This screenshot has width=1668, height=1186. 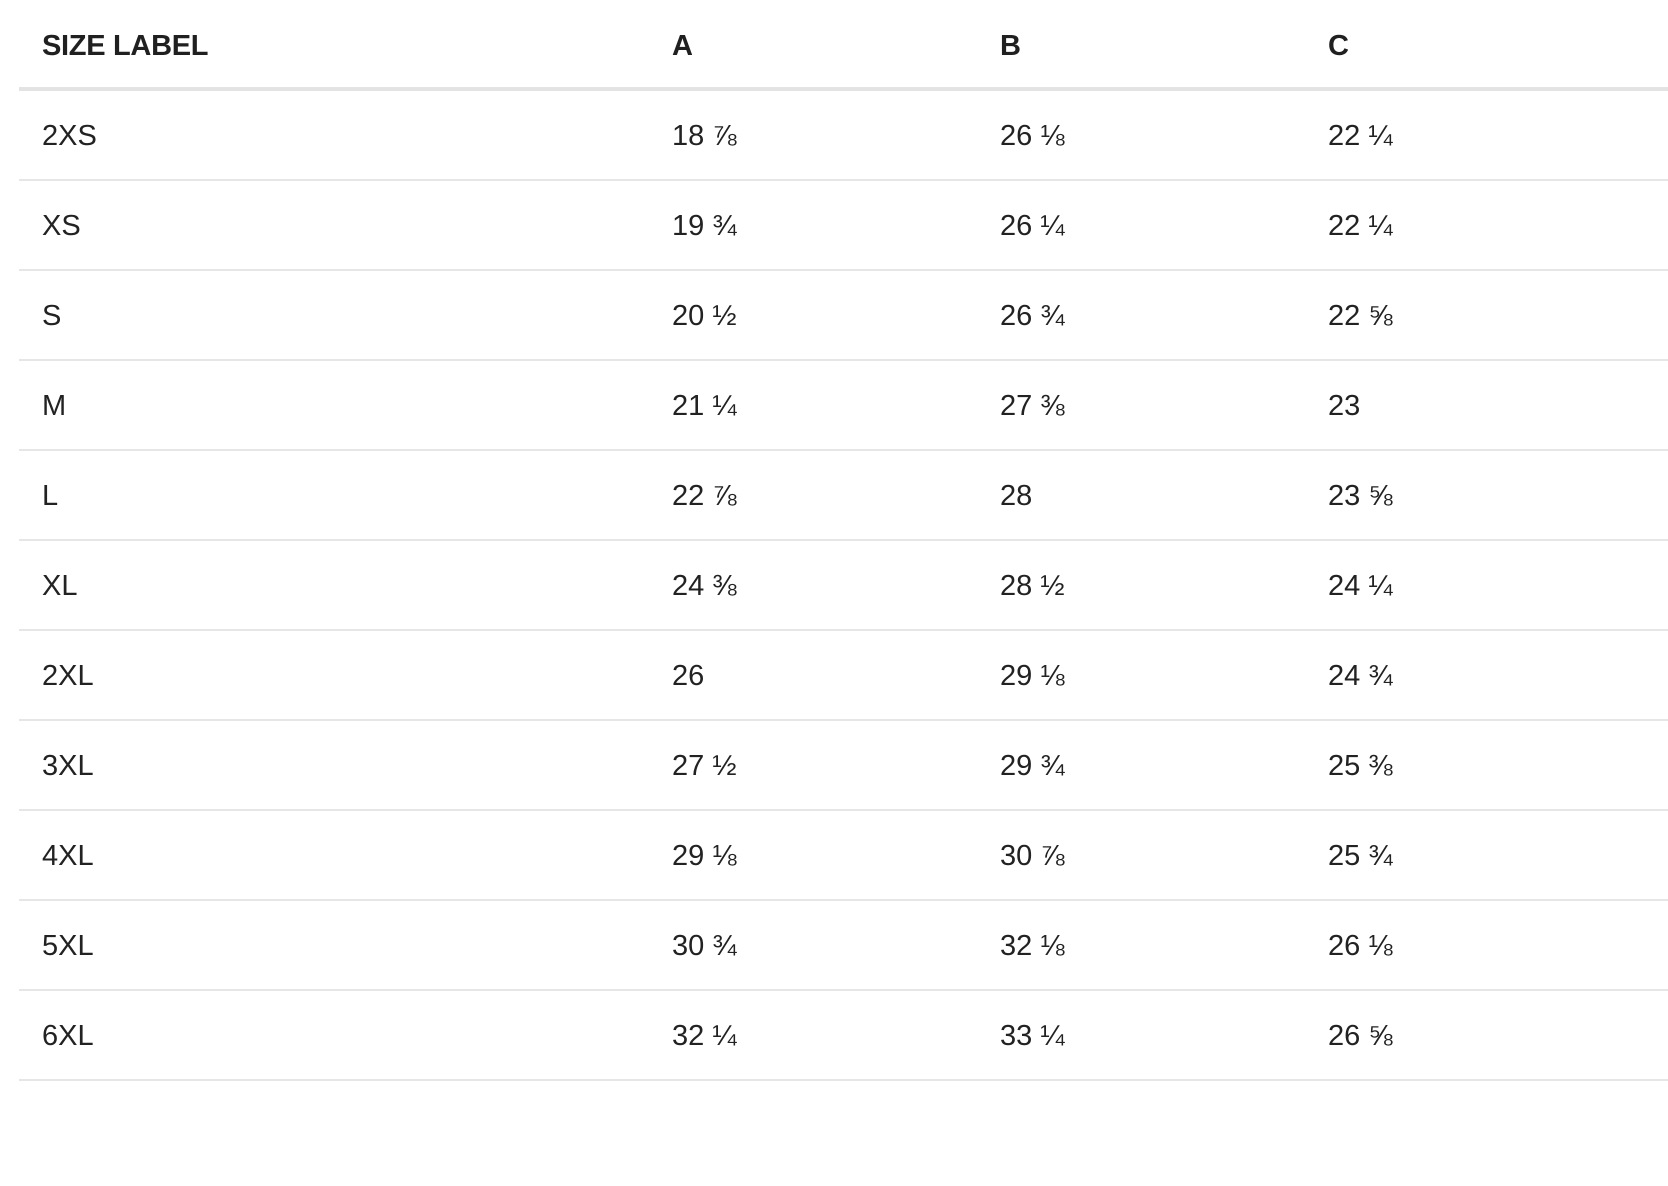 I want to click on header-c: C, so click(x=1338, y=46).